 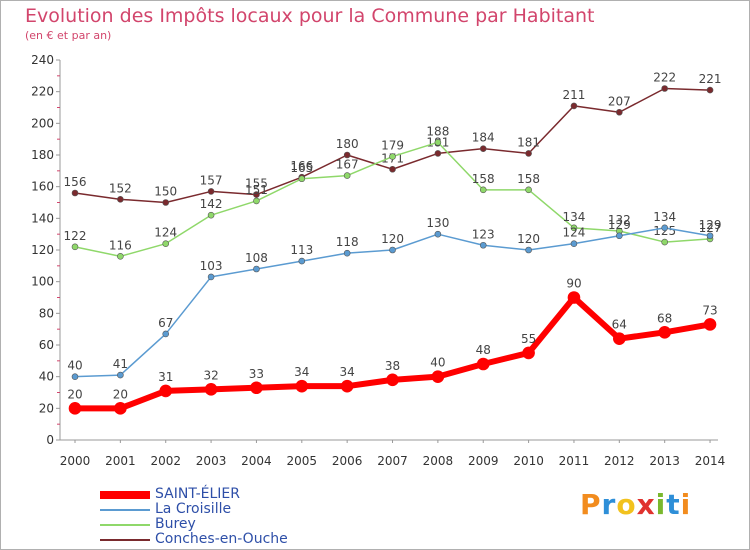 I want to click on data-label-la-croisille: 123, so click(x=483, y=234).